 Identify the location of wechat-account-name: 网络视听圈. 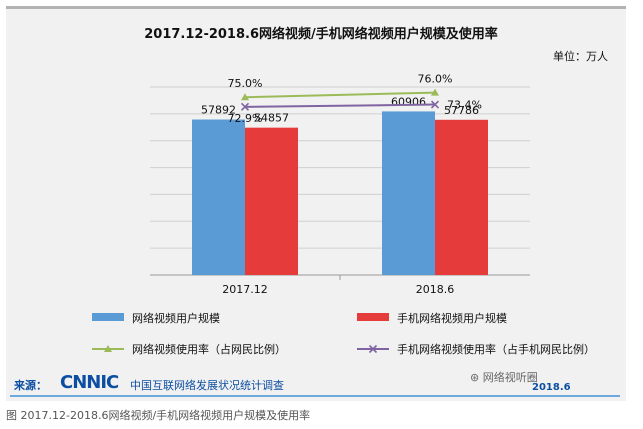
(510, 377).